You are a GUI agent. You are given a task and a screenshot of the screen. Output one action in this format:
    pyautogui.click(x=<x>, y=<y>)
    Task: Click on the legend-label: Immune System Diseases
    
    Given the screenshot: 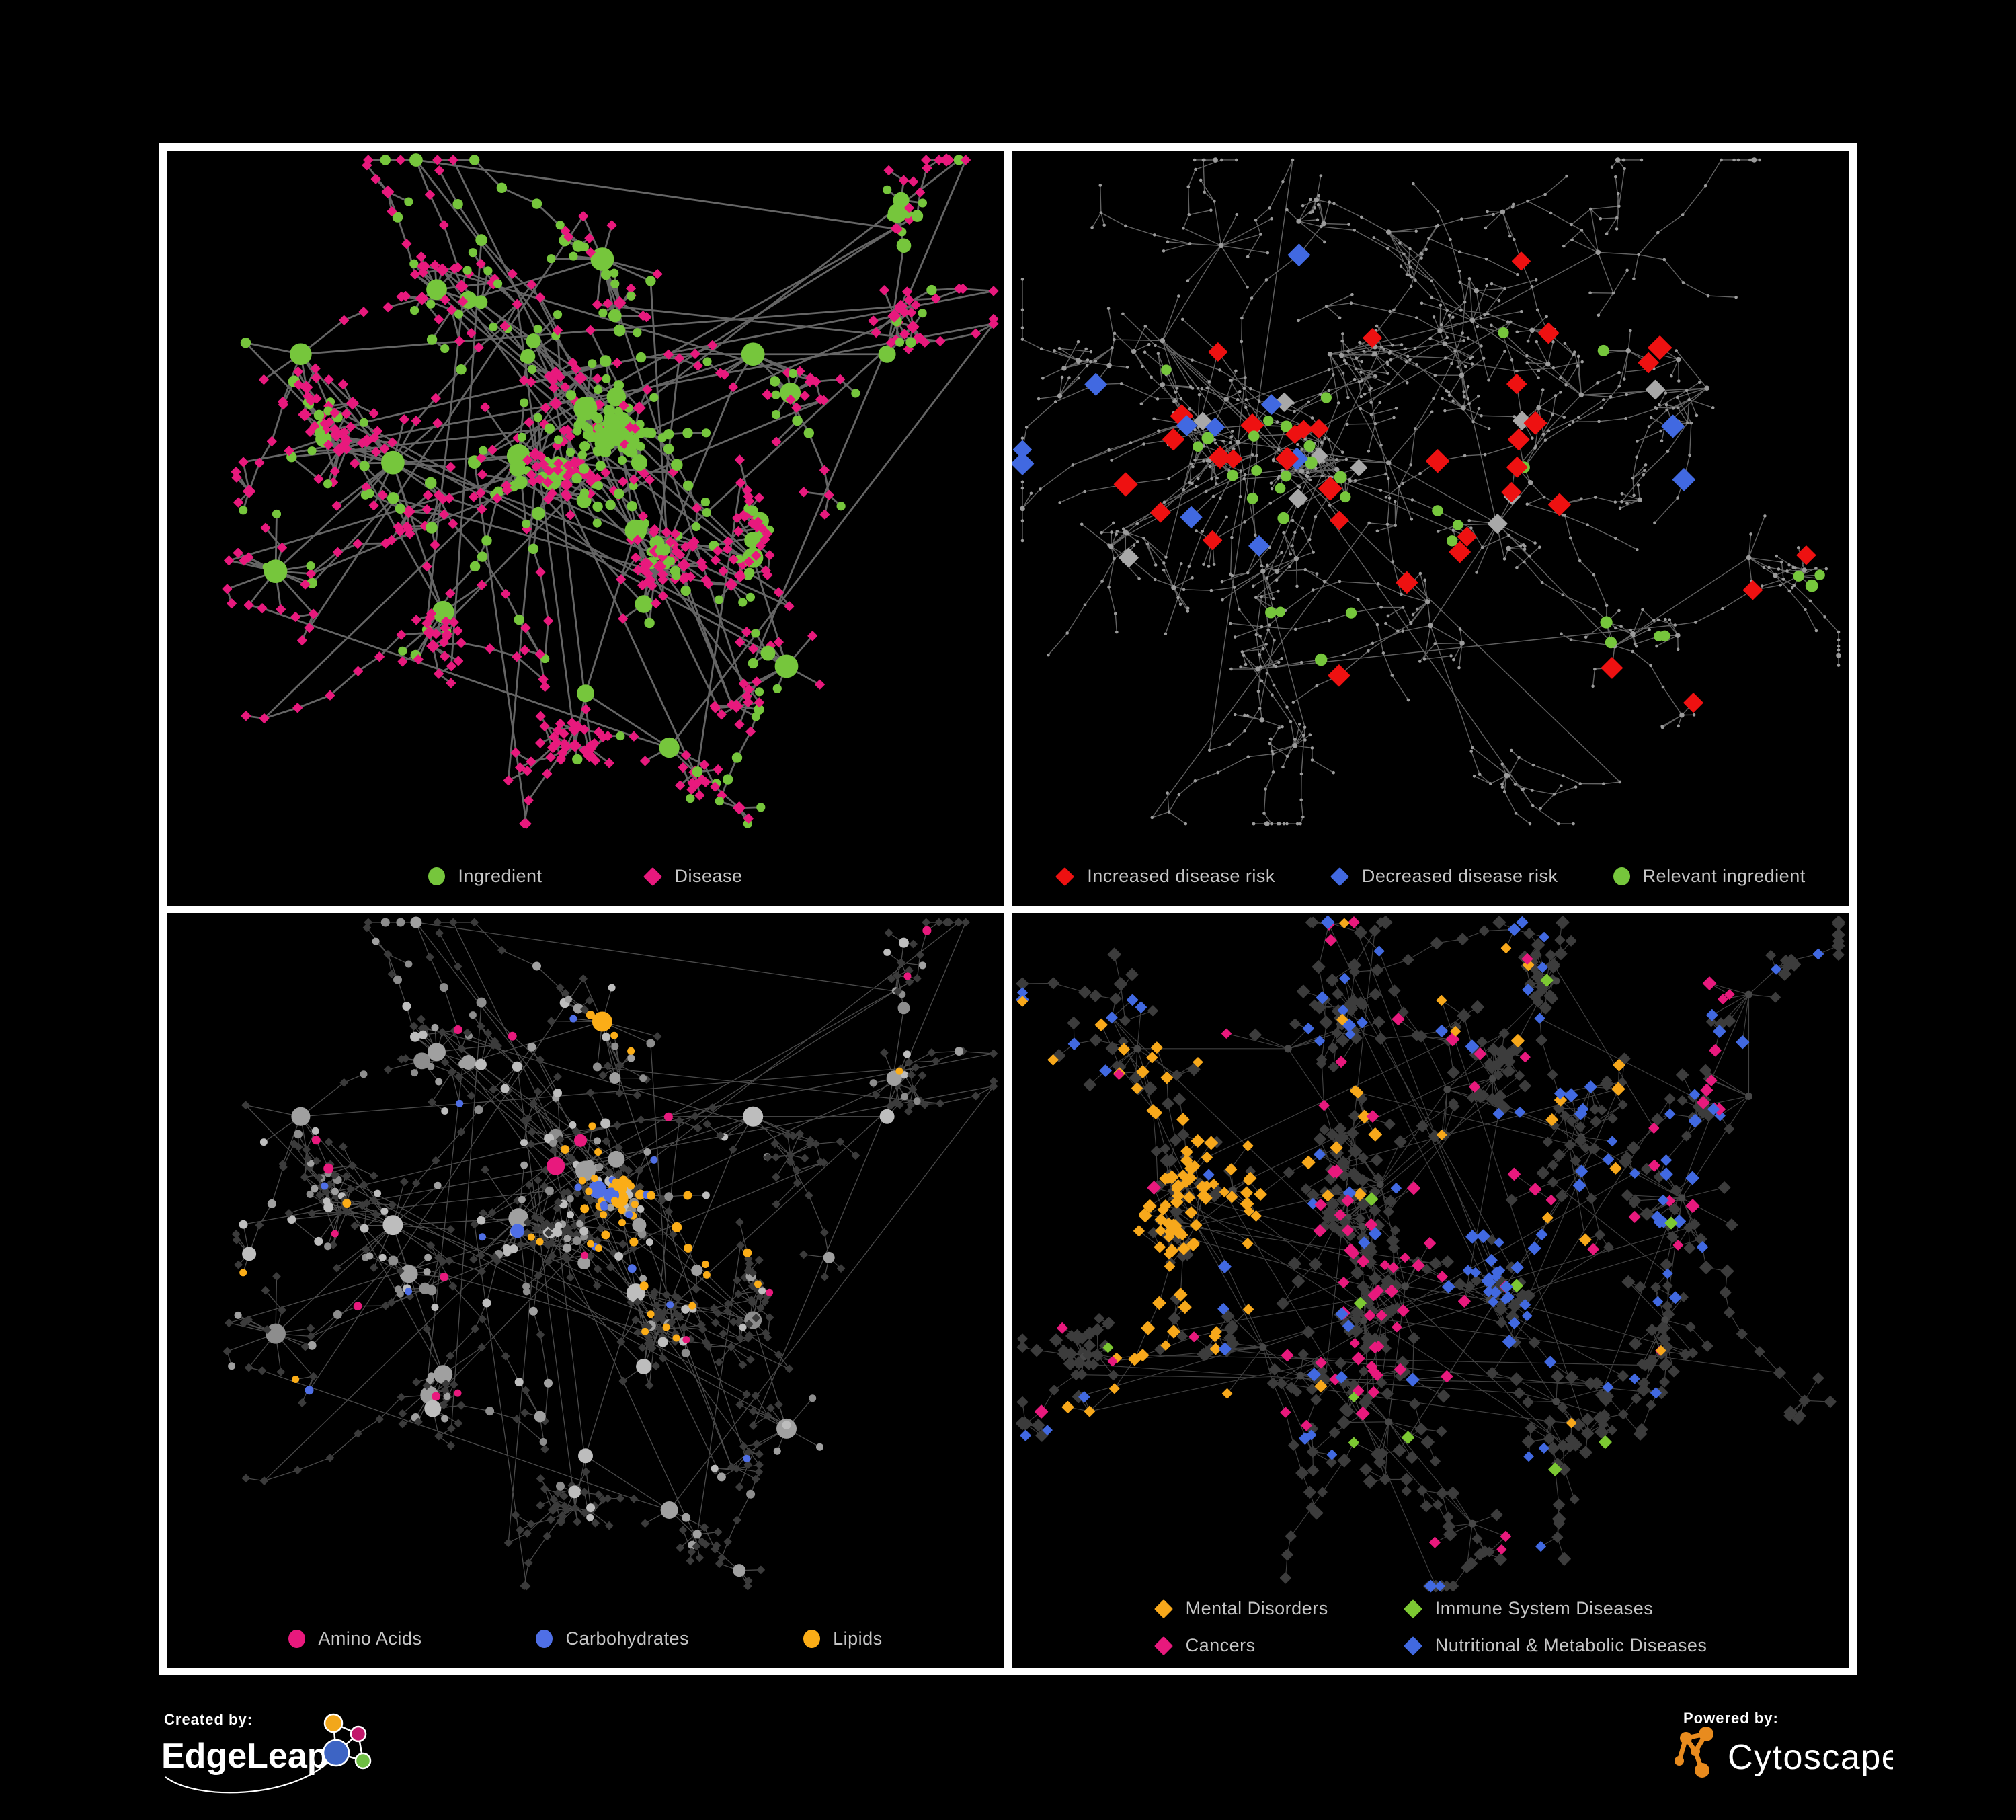 What is the action you would take?
    pyautogui.click(x=1544, y=1608)
    